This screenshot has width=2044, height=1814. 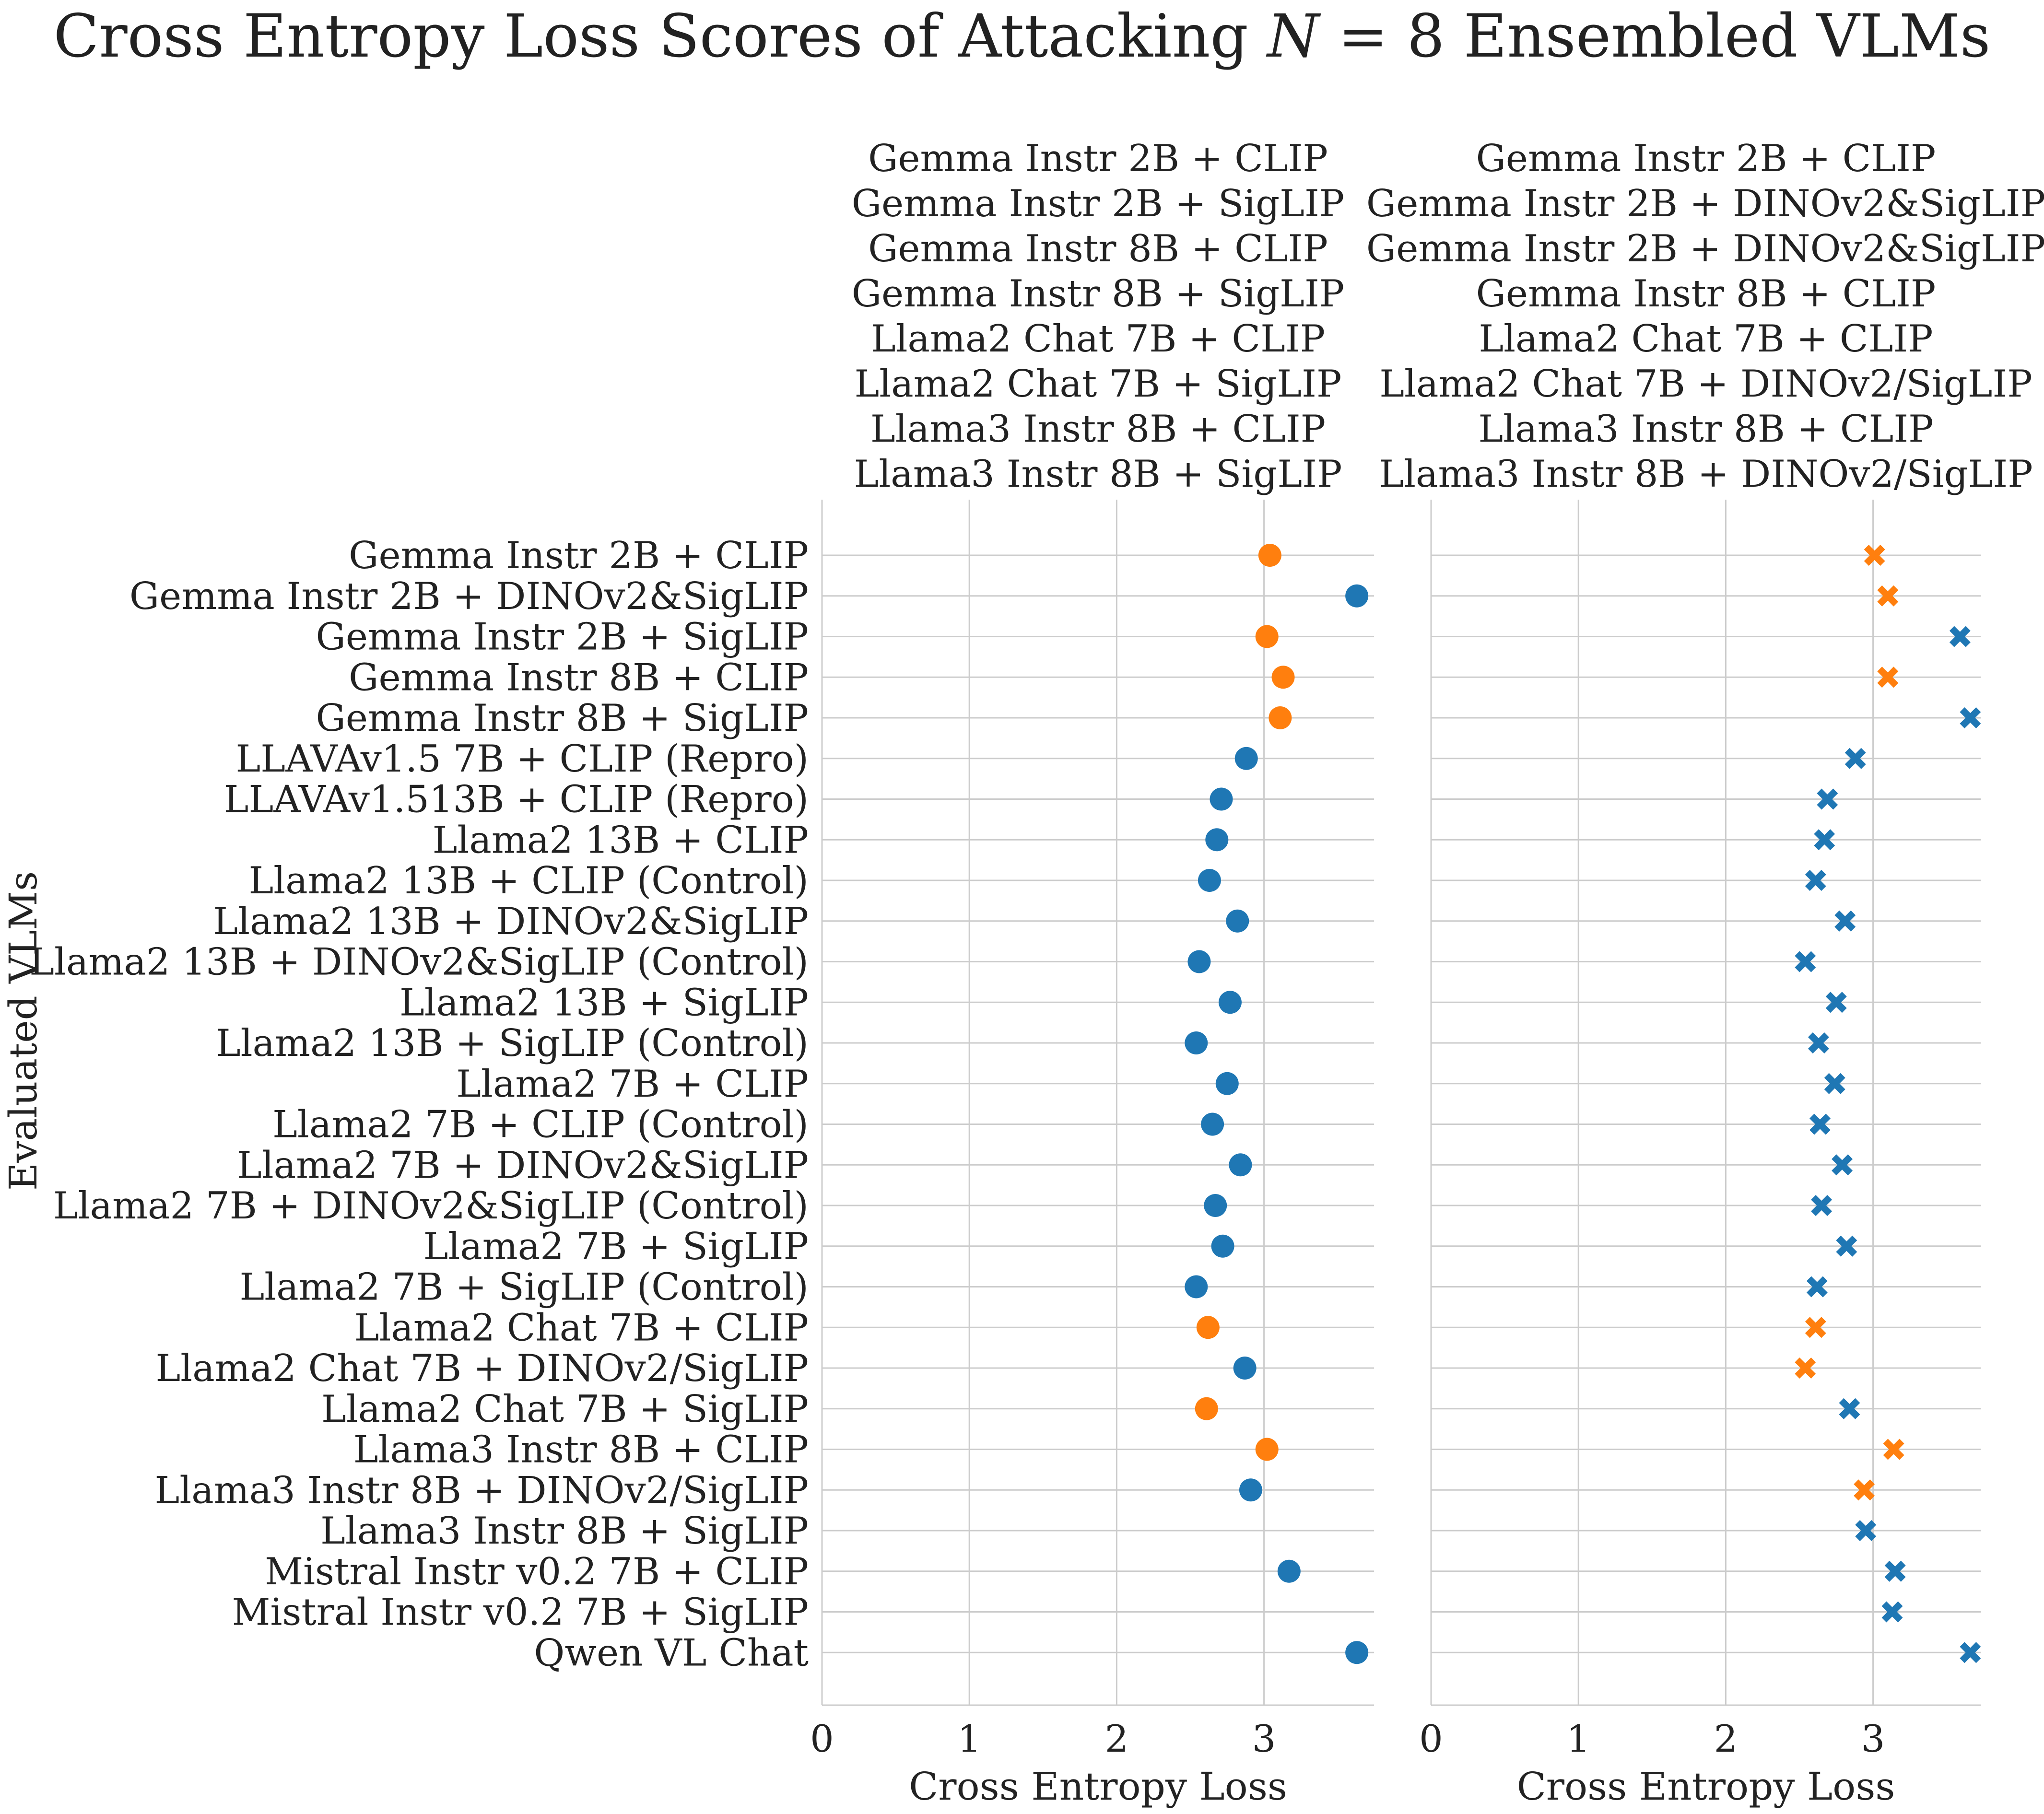 I want to click on y-tick-label: Llama2 13B + CLIP (Control), so click(x=529, y=880).